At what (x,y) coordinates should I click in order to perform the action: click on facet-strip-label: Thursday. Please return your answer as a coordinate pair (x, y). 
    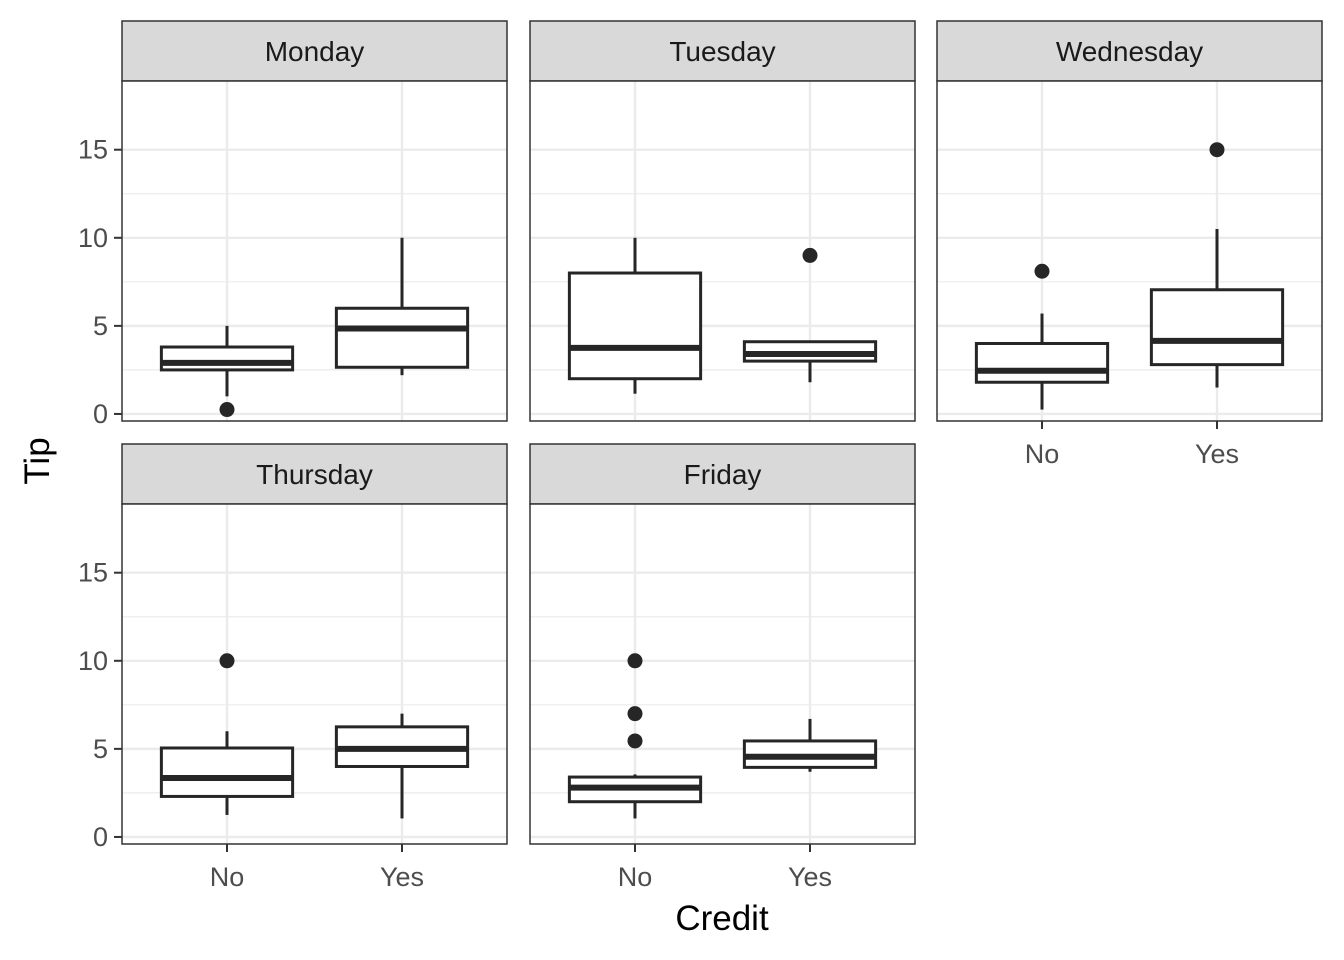
    Looking at the image, I should click on (314, 474).